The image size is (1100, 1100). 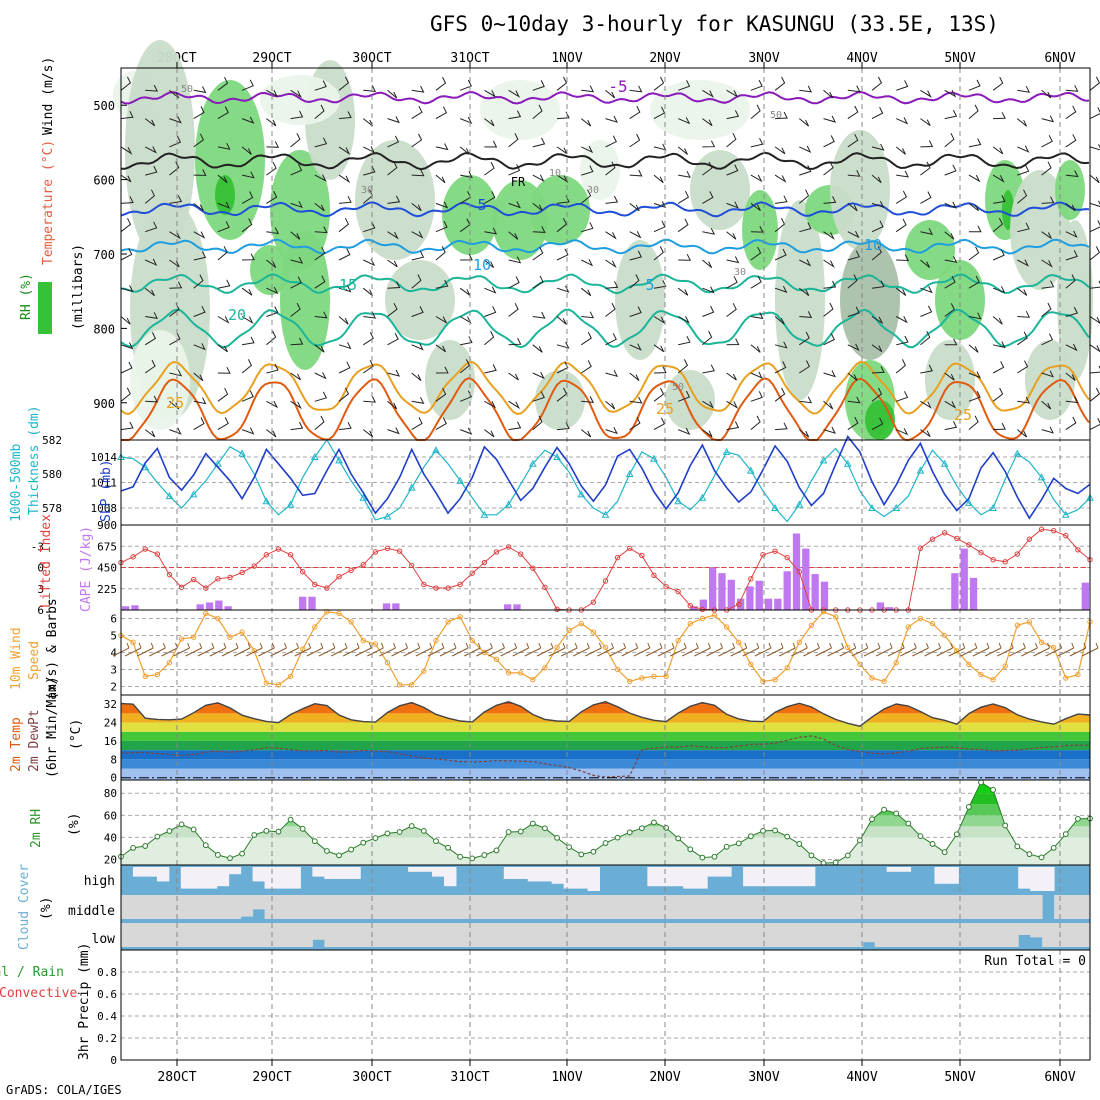 What do you see at coordinates (40, 610) in the screenshot?
I see `li-tick-label: 6` at bounding box center [40, 610].